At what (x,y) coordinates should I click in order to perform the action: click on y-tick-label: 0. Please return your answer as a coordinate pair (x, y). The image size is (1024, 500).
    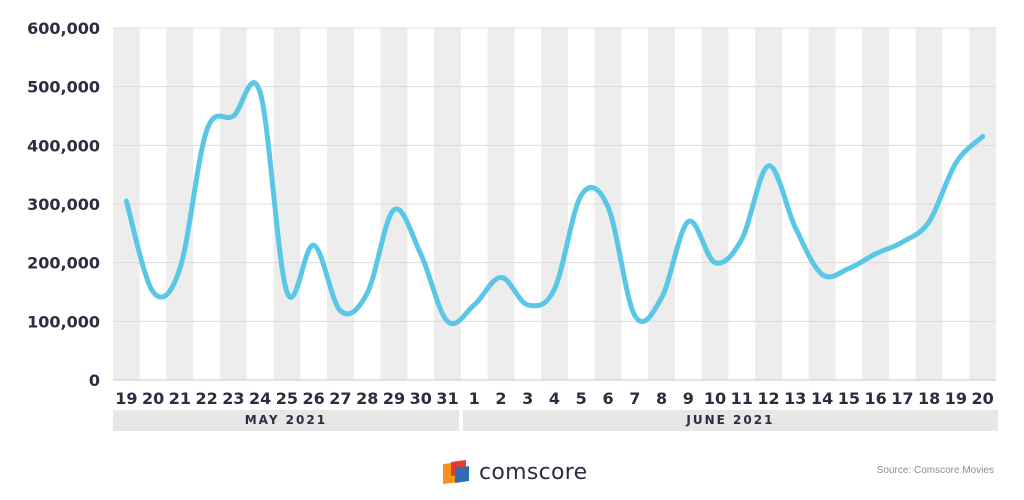
    Looking at the image, I should click on (94, 380).